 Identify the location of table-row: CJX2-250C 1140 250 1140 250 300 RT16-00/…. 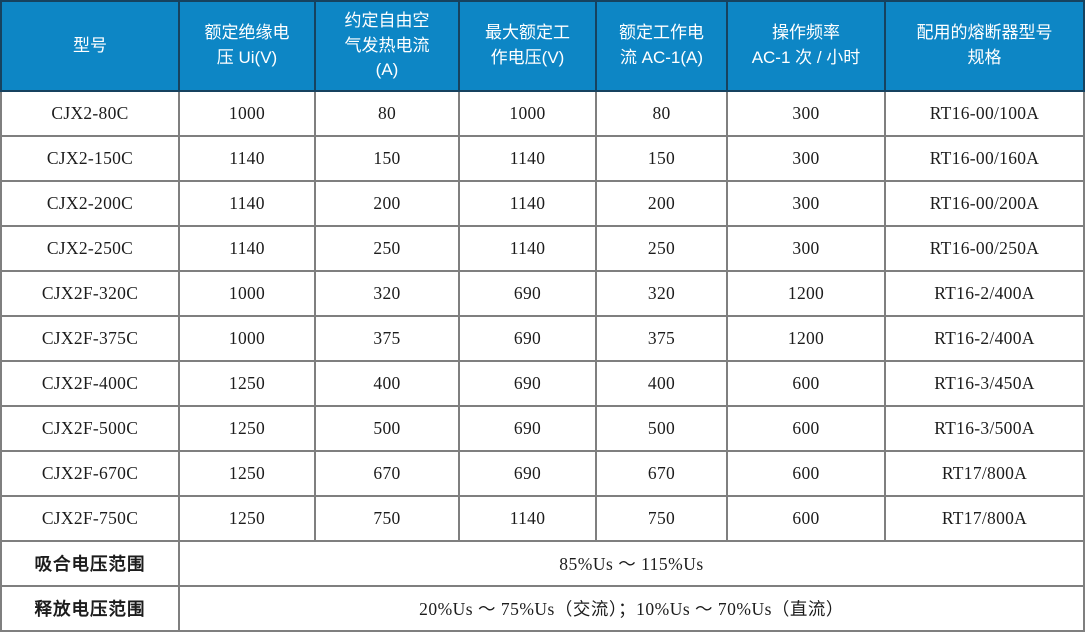
(542, 248).